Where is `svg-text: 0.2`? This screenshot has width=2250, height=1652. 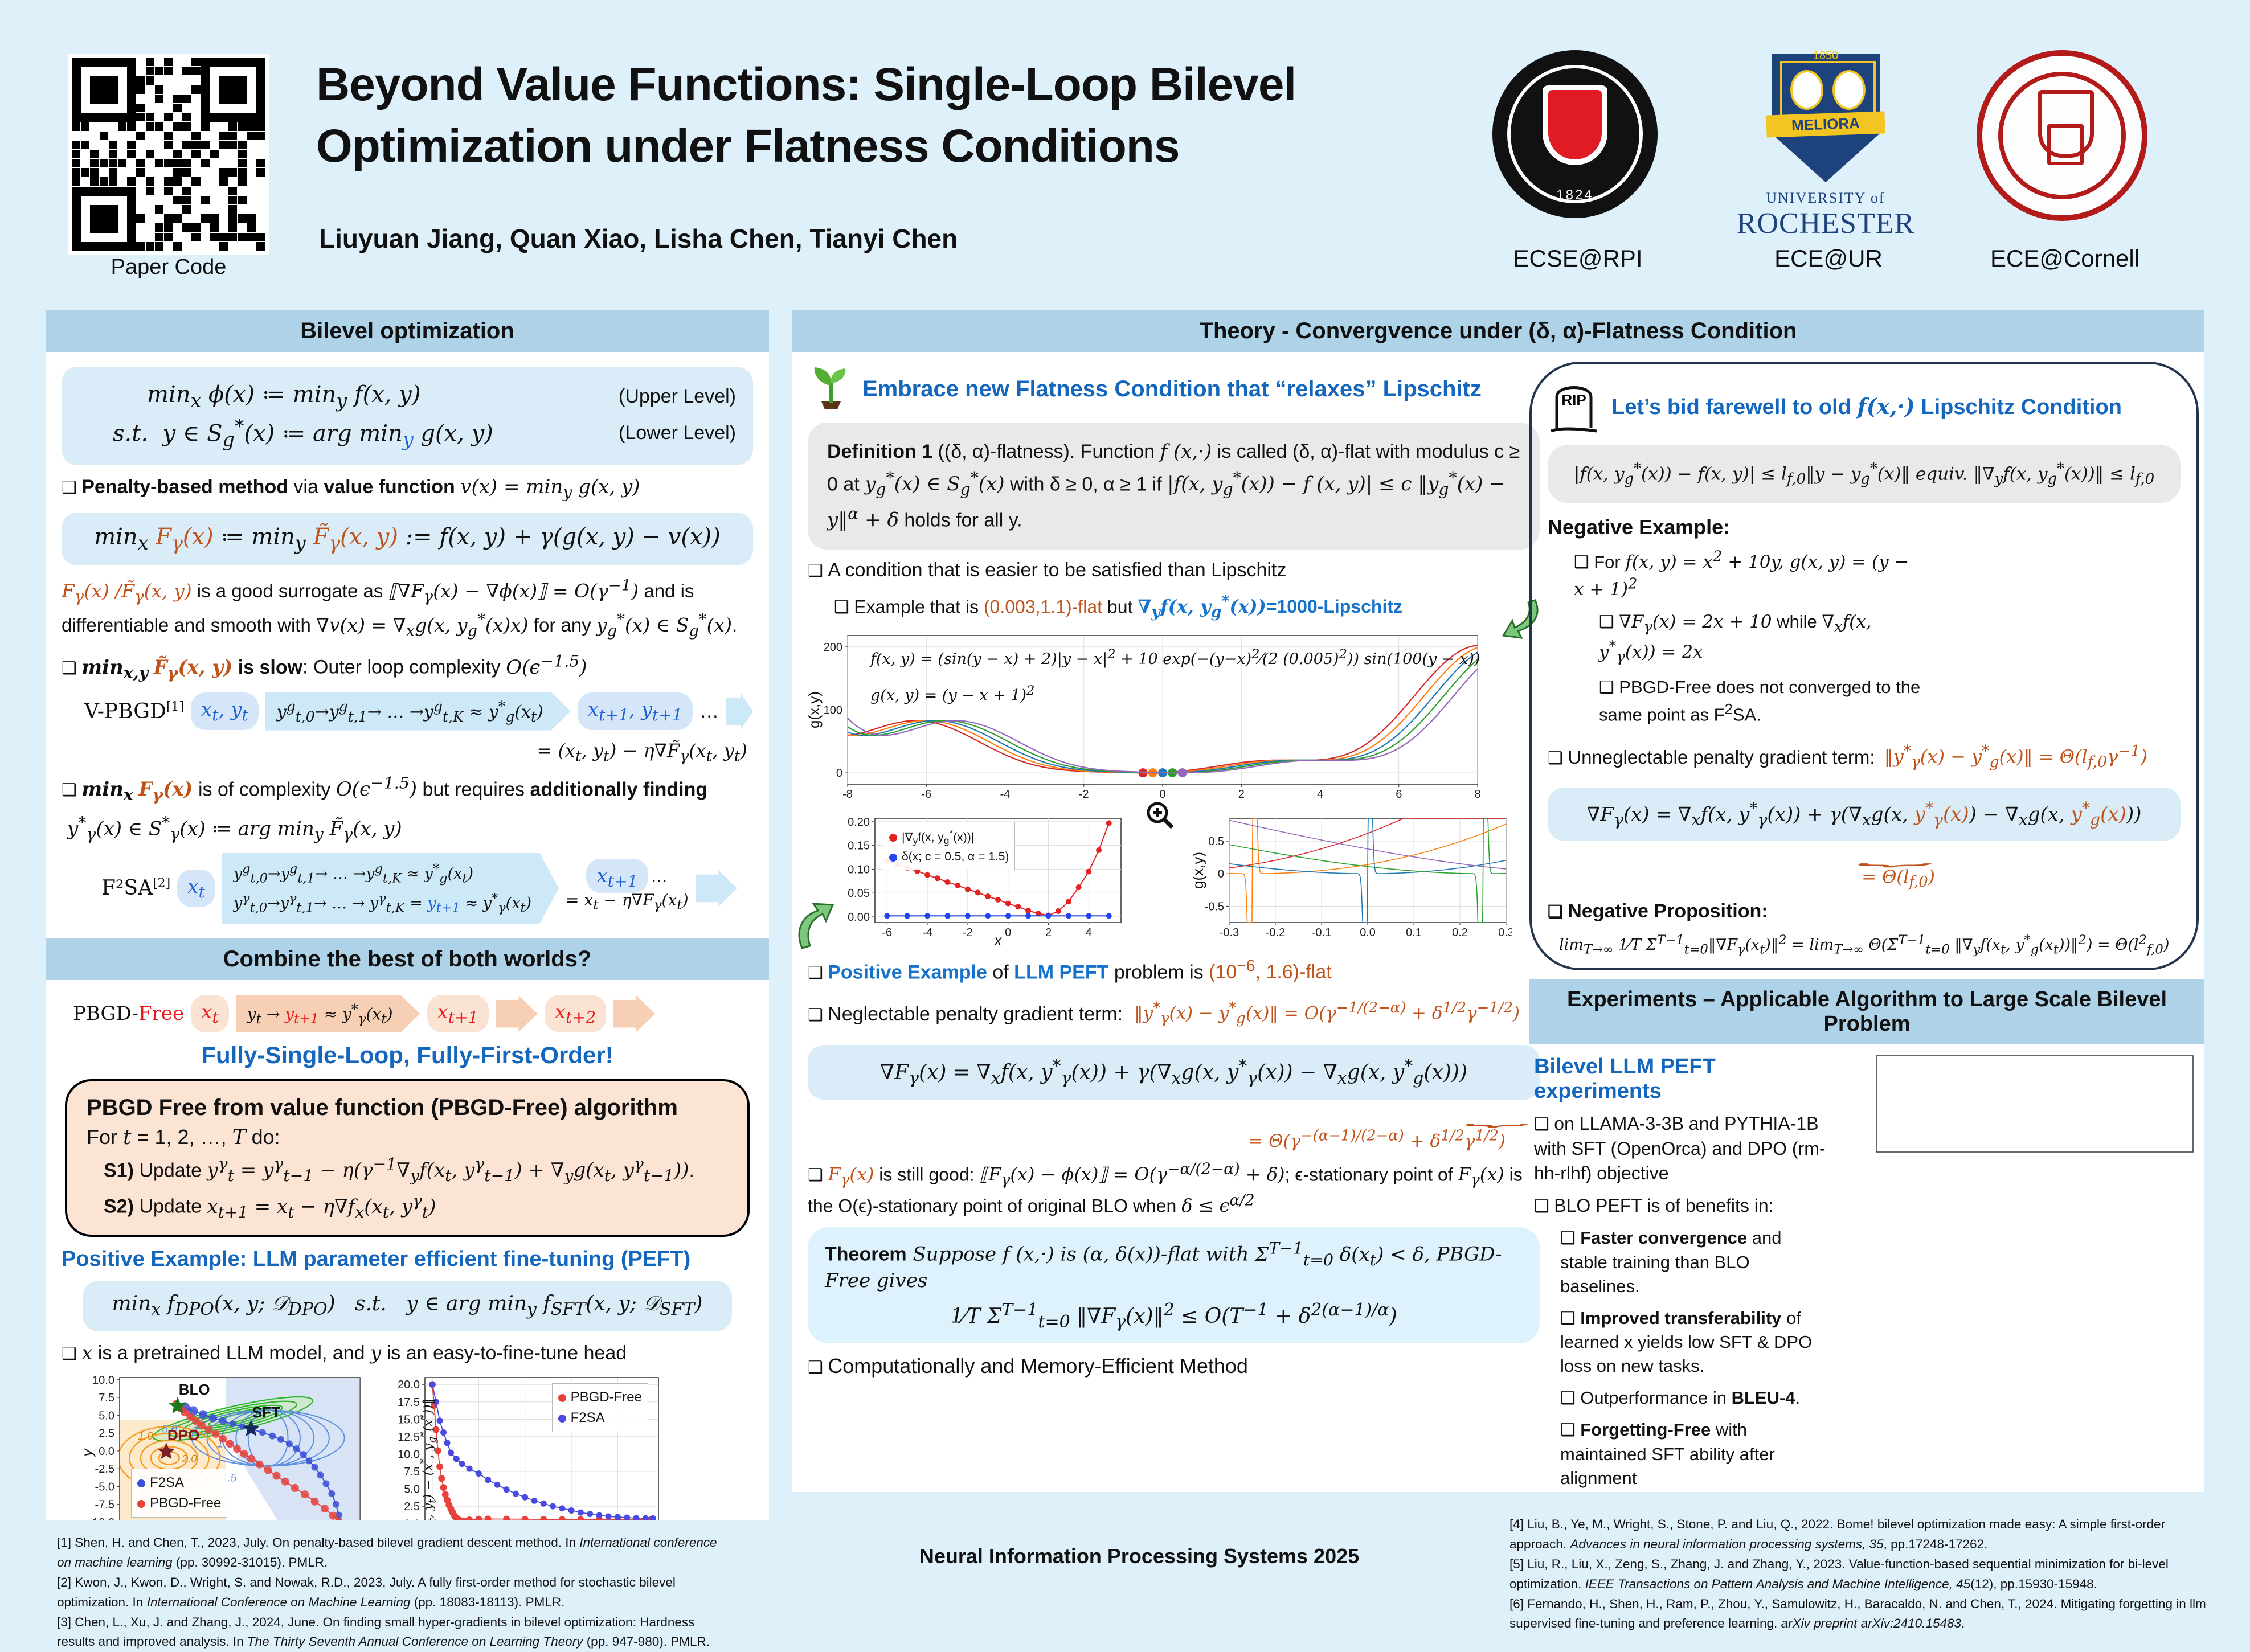 svg-text: 0.2 is located at coordinates (1460, 933).